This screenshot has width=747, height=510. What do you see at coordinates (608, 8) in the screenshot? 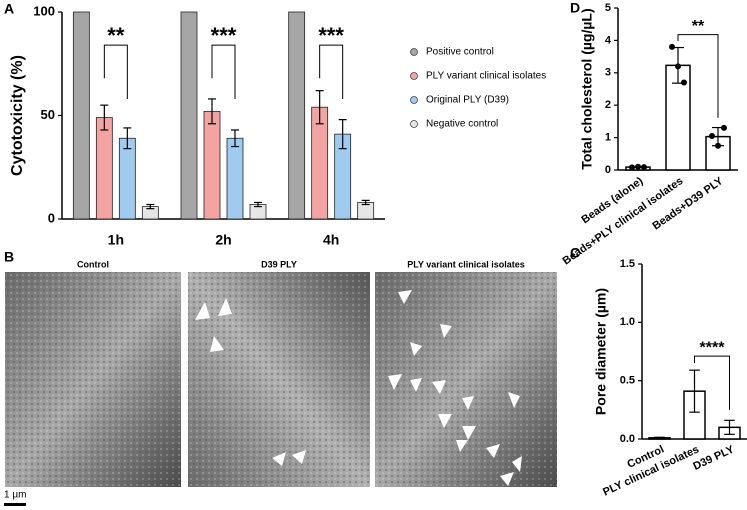
I see `y-tick-label: 5` at bounding box center [608, 8].